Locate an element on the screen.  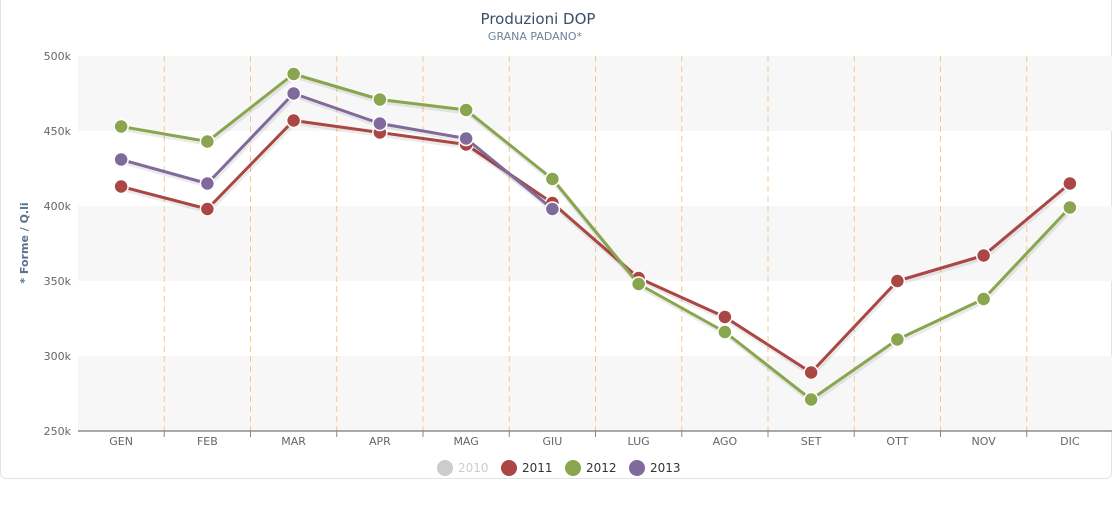
x-tick-label: DIC is located at coordinates (1070, 441).